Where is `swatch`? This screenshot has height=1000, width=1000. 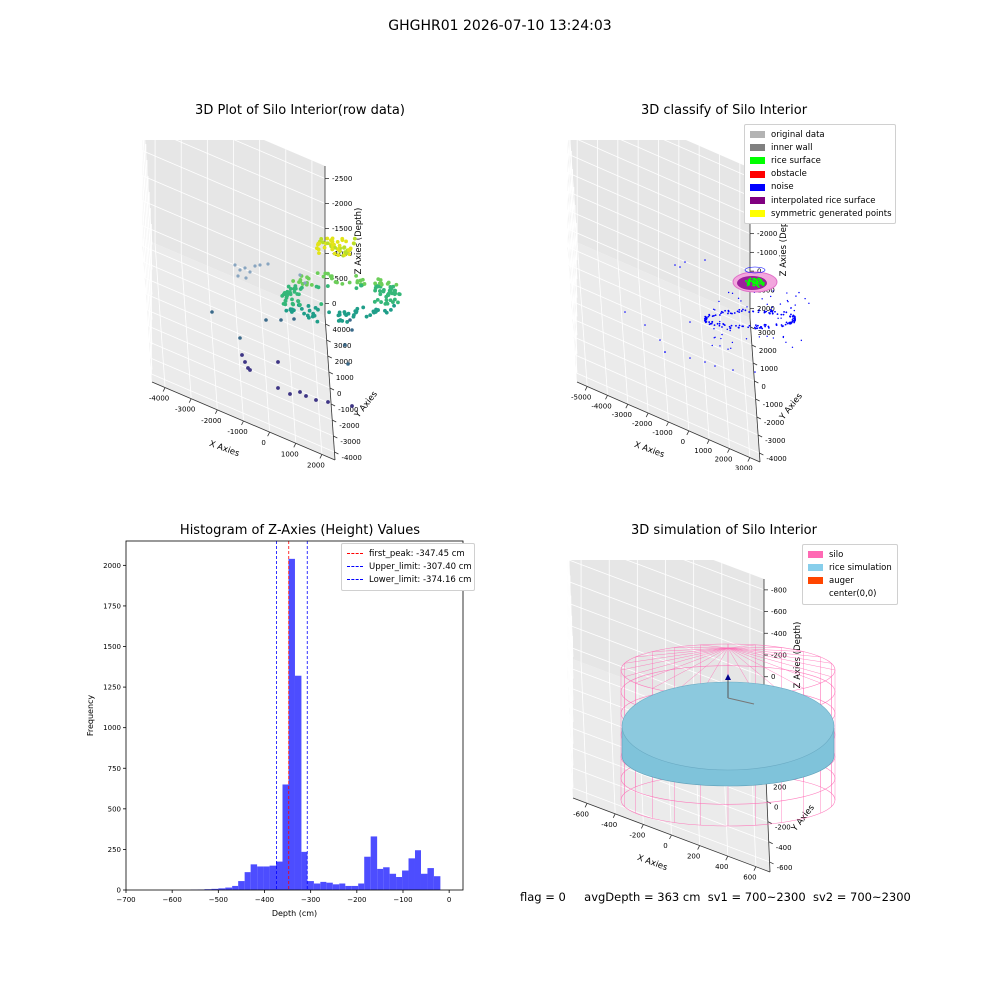
swatch is located at coordinates (757, 214).